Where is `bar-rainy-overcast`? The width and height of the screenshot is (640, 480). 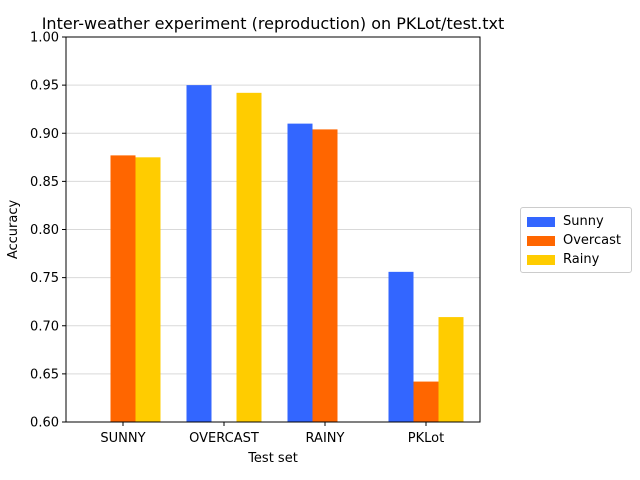 bar-rainy-overcast is located at coordinates (249, 257).